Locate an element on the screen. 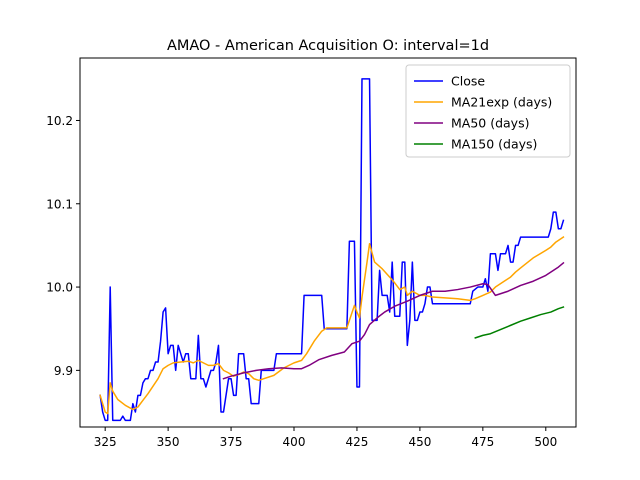 The height and width of the screenshot is (480, 640). y-tick-label-1: 10.0 is located at coordinates (59, 288).